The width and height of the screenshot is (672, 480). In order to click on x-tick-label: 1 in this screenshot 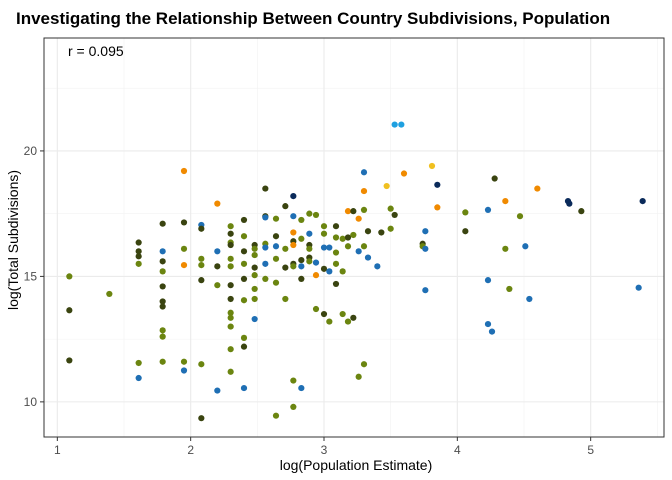, I will do `click(57, 450)`.